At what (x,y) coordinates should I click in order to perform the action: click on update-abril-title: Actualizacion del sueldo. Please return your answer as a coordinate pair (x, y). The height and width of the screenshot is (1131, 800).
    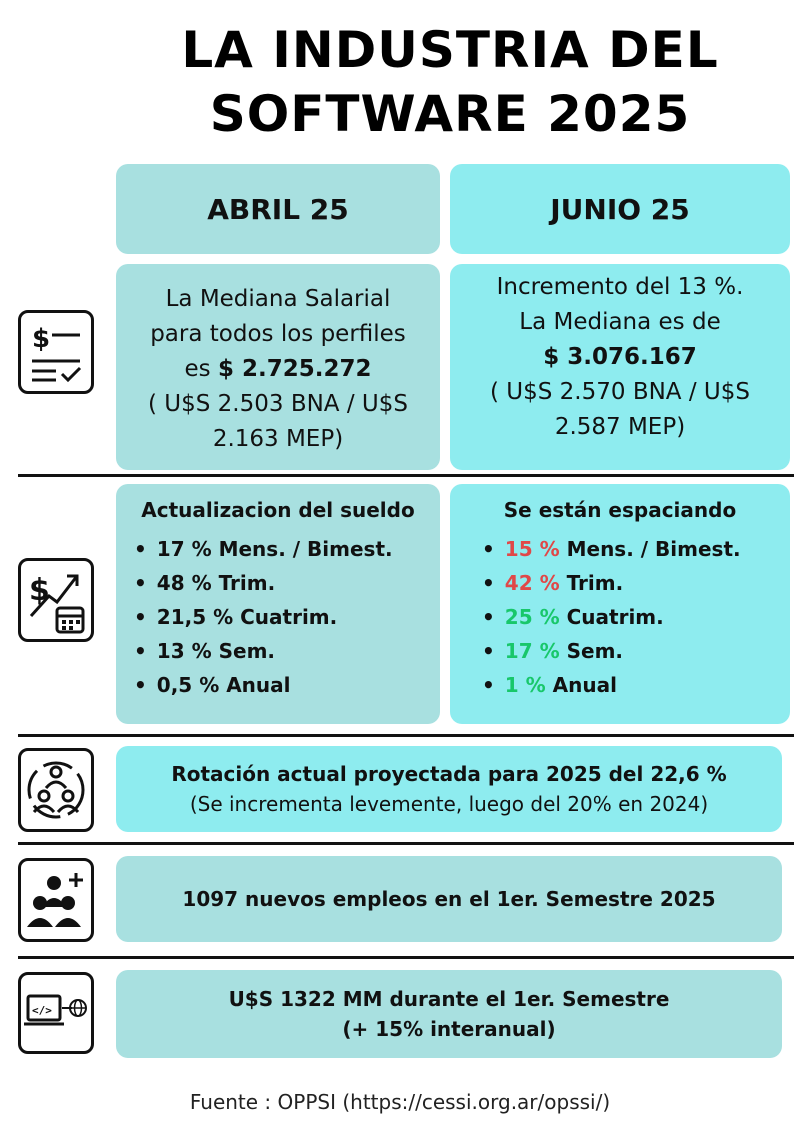
    Looking at the image, I should click on (278, 510).